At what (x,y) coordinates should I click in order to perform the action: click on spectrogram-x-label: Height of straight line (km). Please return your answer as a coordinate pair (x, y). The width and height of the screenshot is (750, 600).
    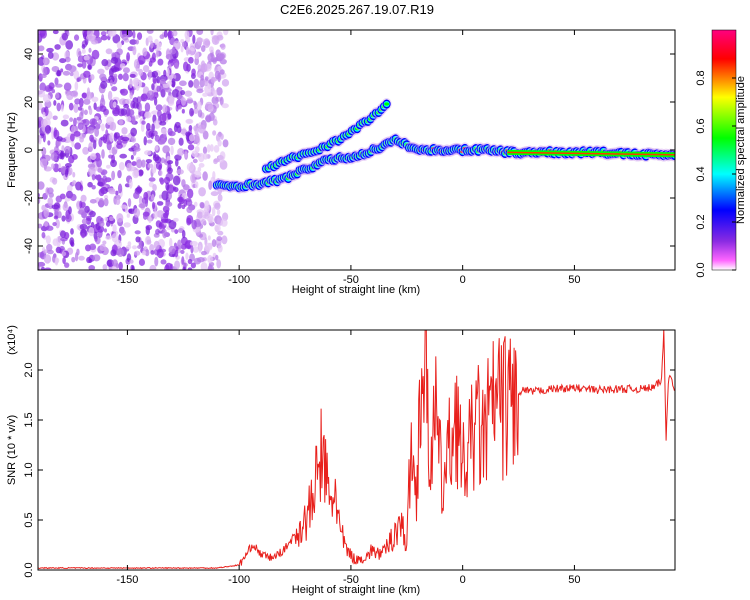
    Looking at the image, I should click on (356, 290).